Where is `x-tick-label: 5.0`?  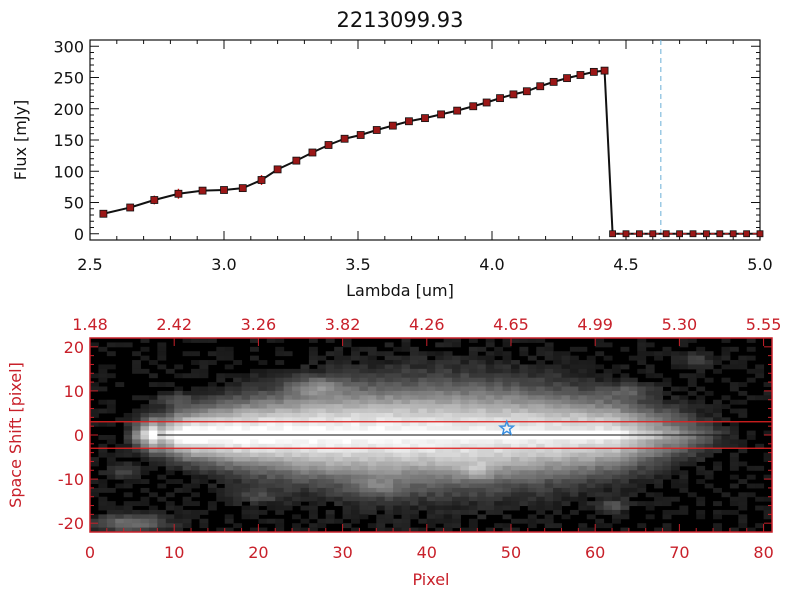
x-tick-label: 5.0 is located at coordinates (759, 264).